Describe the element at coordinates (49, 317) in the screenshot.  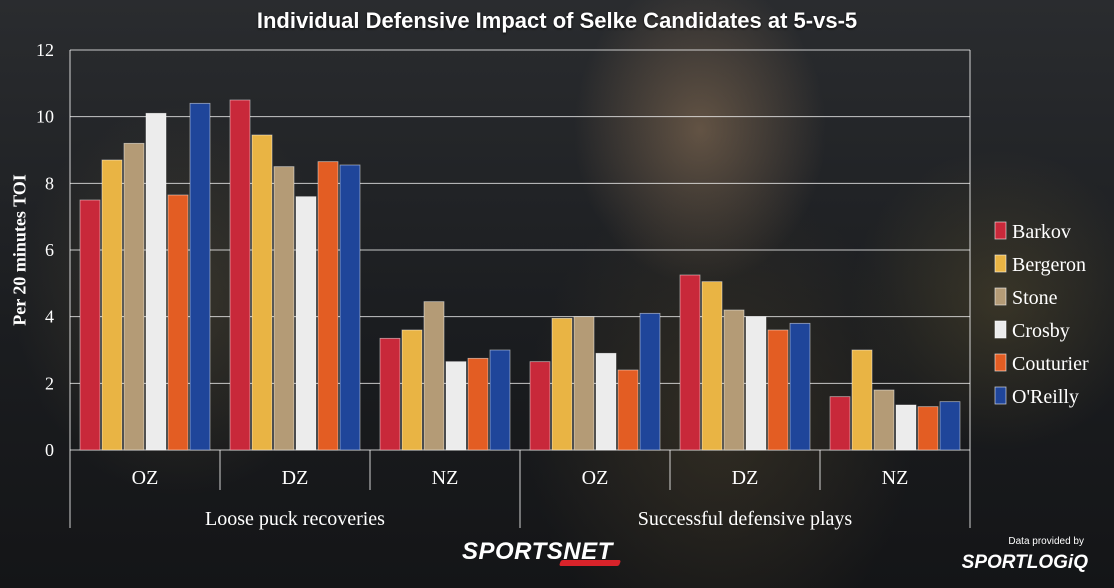
I see `y-tick-label: 4` at that location.